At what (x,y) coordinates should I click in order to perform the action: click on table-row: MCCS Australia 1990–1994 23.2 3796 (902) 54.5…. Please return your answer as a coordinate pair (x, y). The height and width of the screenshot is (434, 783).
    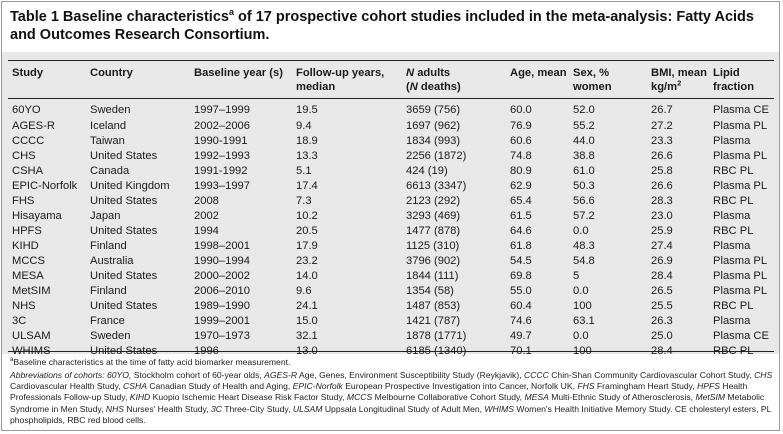
    Looking at the image, I should click on (391, 261).